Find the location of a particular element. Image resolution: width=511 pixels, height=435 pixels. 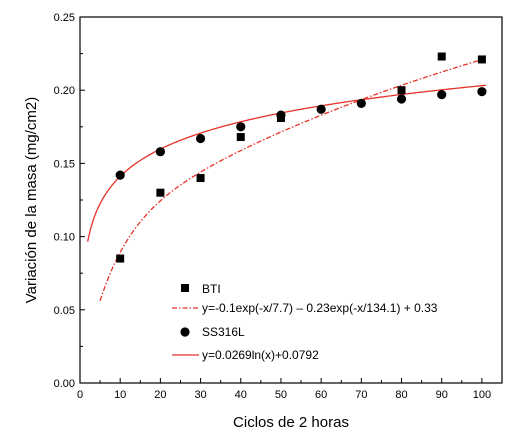

y-axis-title: Variación de la masa (mg/cm2) is located at coordinates (31, 200).